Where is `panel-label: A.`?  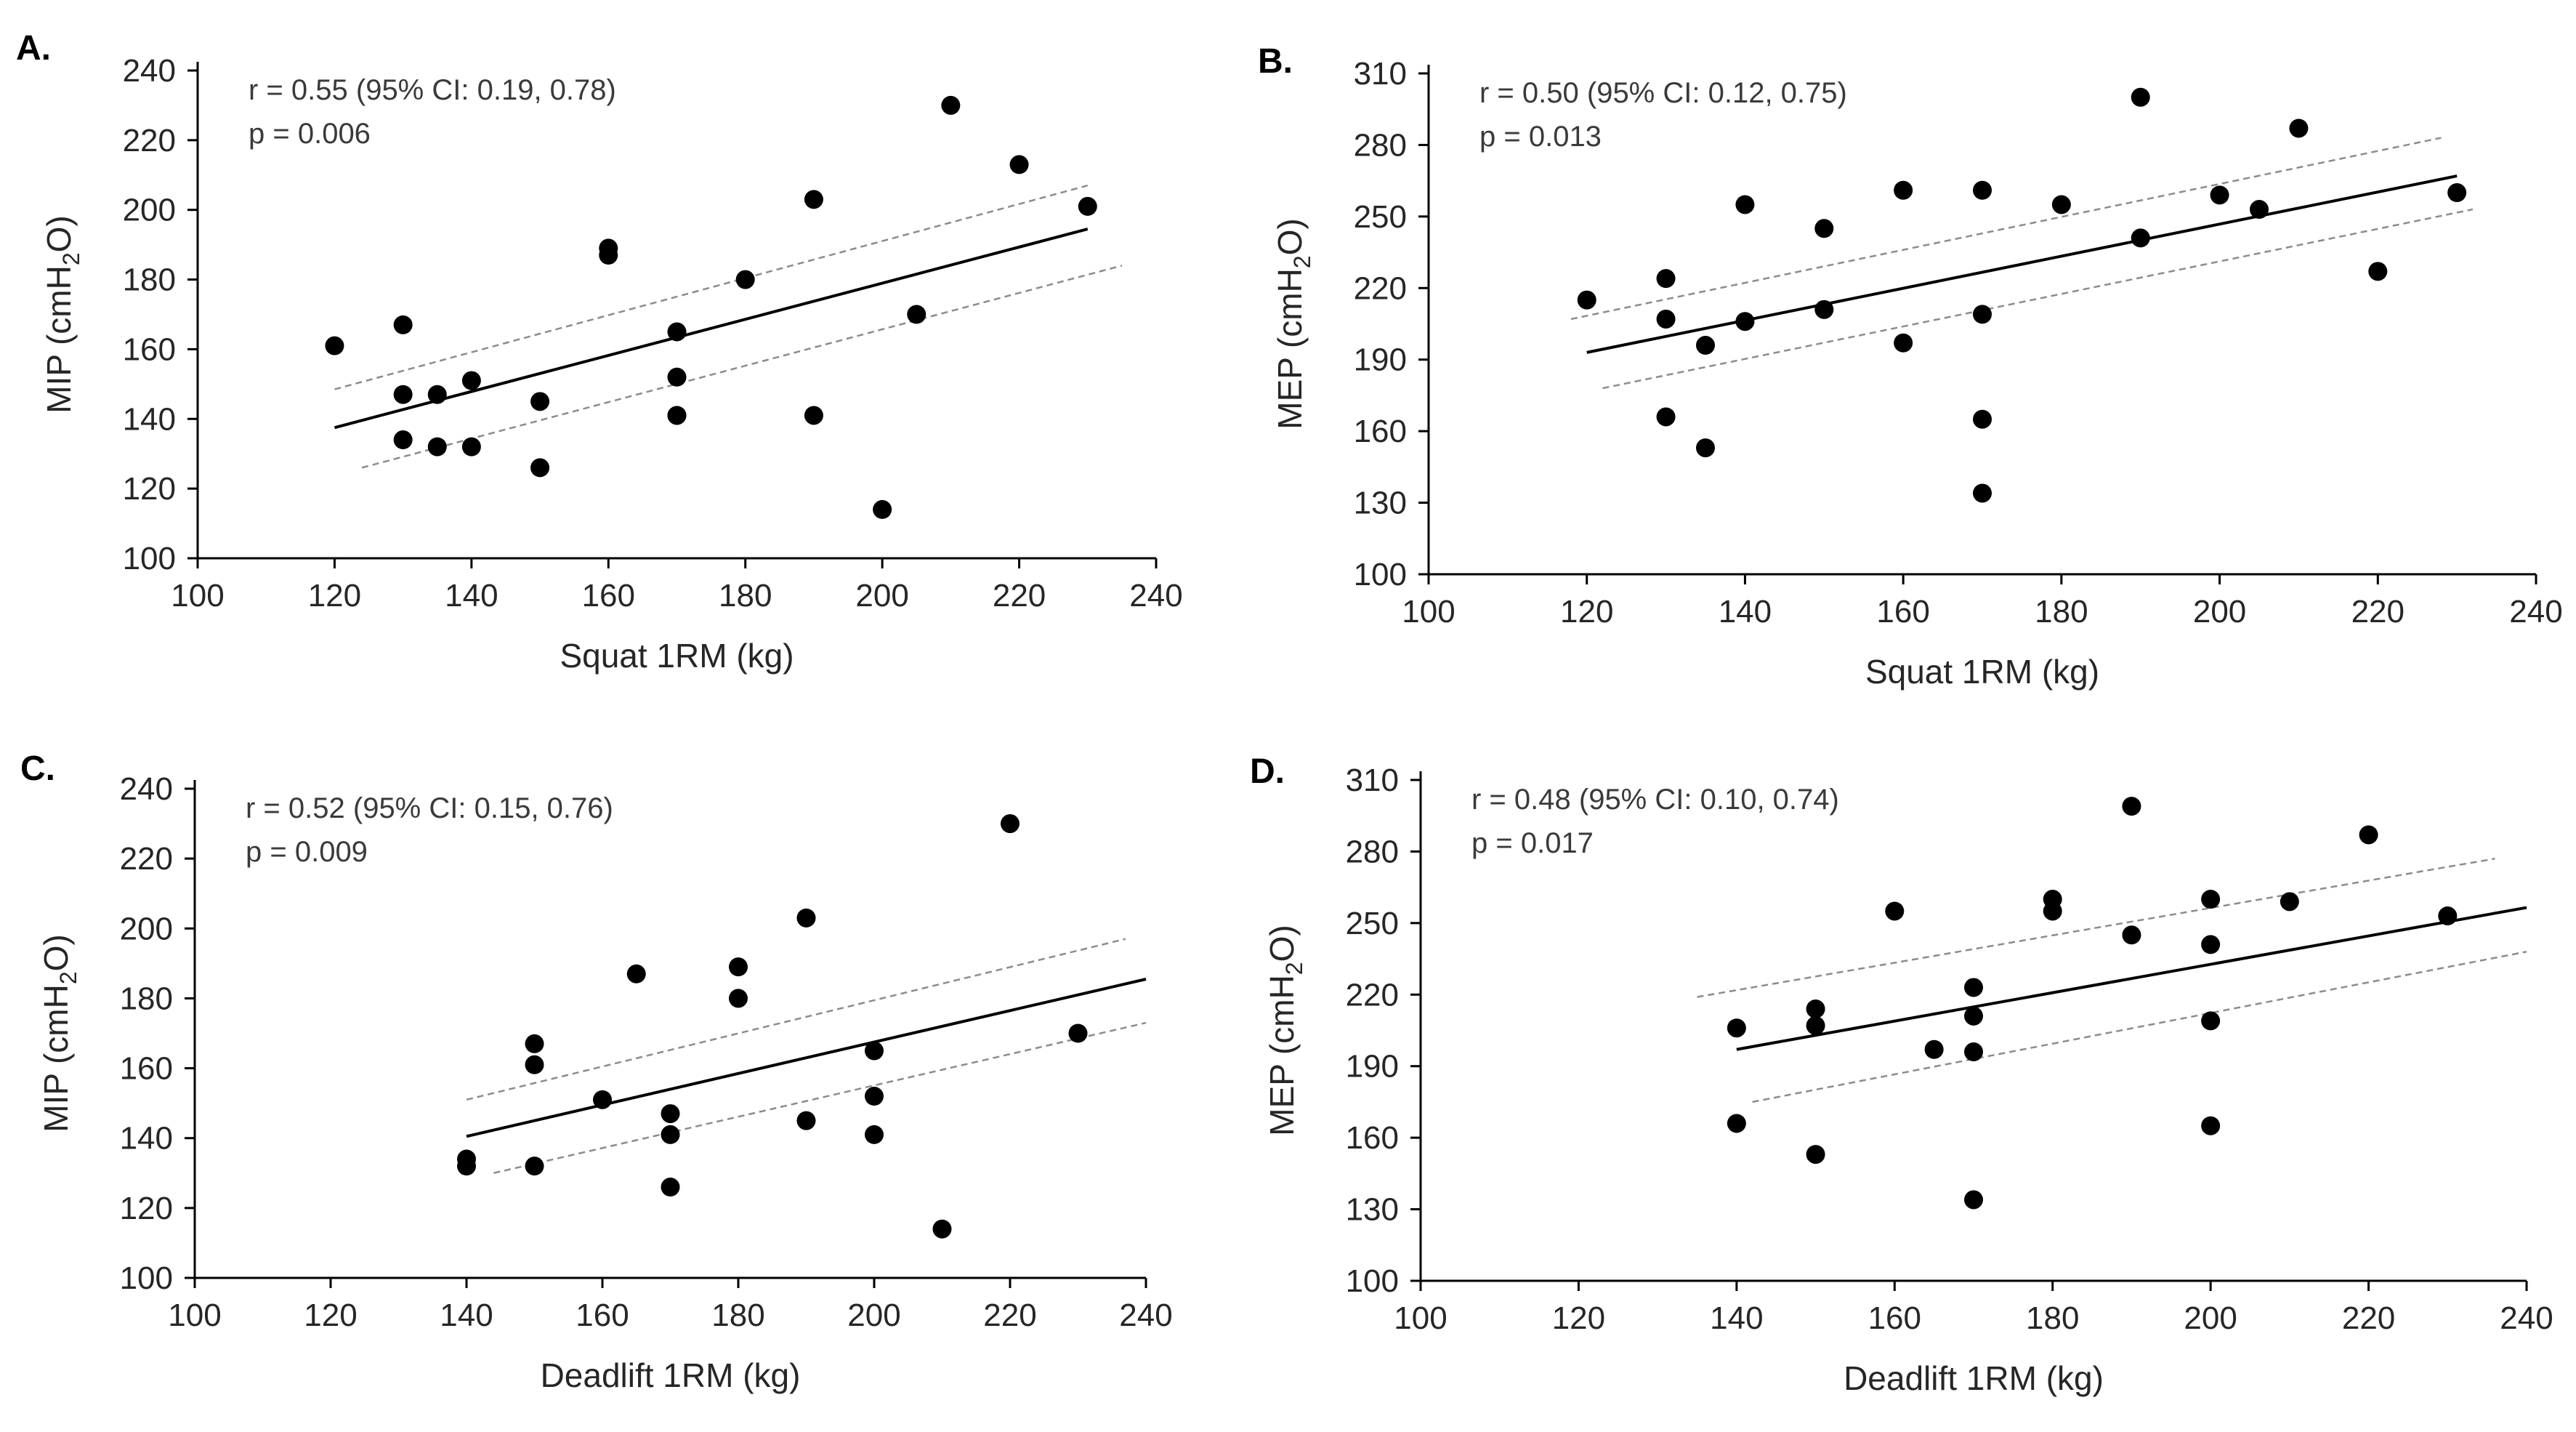 panel-label: A. is located at coordinates (34, 48).